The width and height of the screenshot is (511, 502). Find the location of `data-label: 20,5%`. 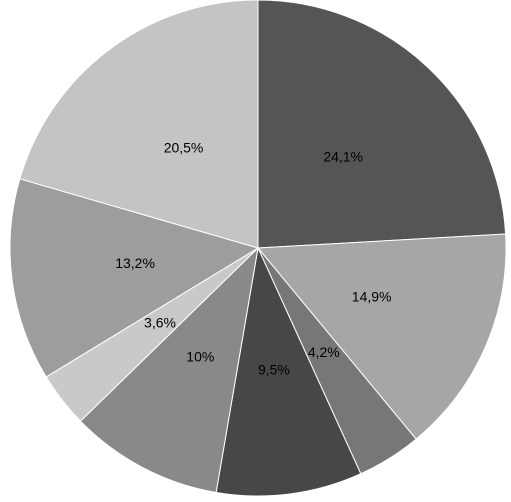

data-label: 20,5% is located at coordinates (184, 148).